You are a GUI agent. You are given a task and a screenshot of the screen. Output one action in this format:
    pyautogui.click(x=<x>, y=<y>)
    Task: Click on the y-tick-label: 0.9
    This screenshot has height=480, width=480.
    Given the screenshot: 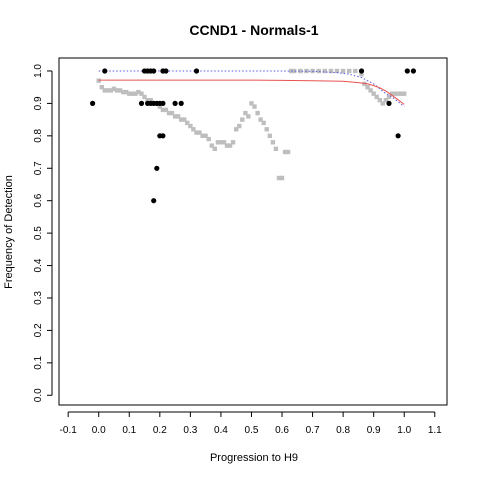 What is the action you would take?
    pyautogui.click(x=38, y=103)
    